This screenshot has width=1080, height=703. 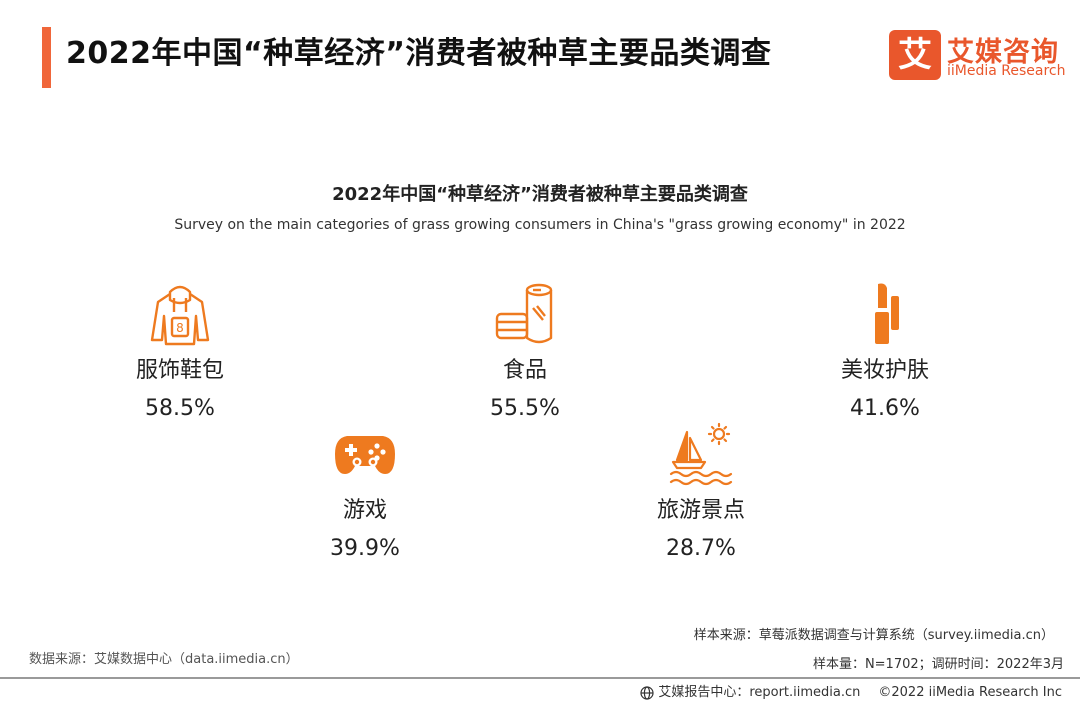 I want to click on title-accent-bar, so click(x=46, y=57).